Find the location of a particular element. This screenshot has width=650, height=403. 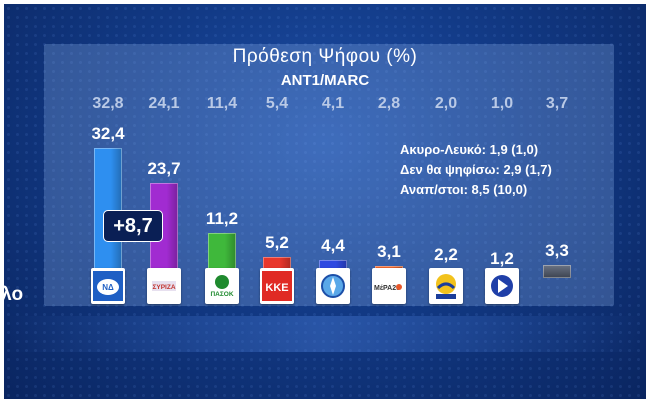

previous-value-label: 11,4 is located at coordinates (222, 103).